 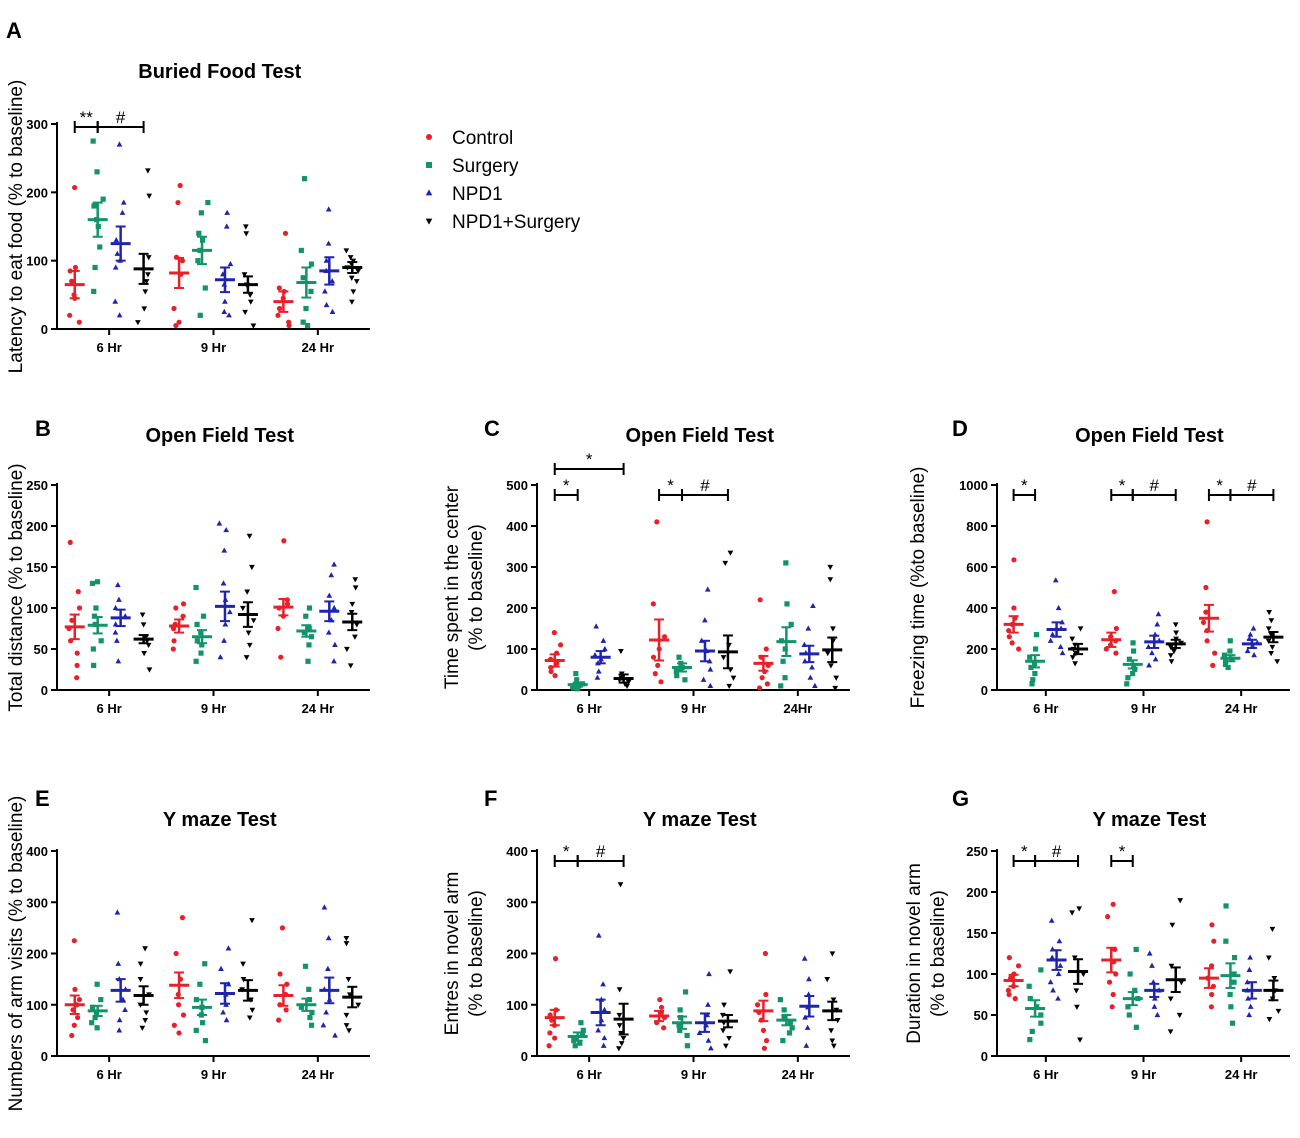 What do you see at coordinates (452, 954) in the screenshot?
I see `y-axis-label-line1: Entres in novel arm` at bounding box center [452, 954].